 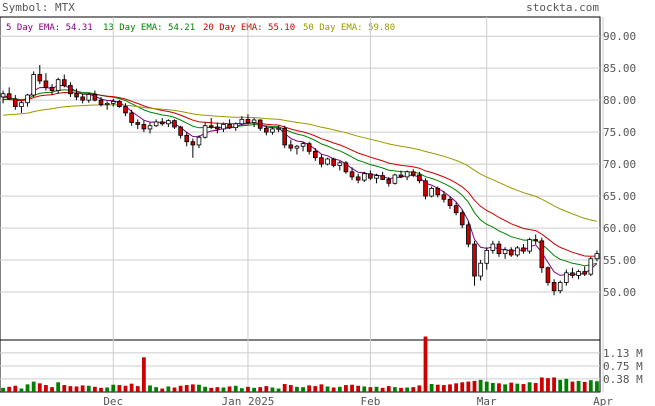 I want to click on legend-ema50: 50 Day EMA: 59.80, so click(x=349, y=28).